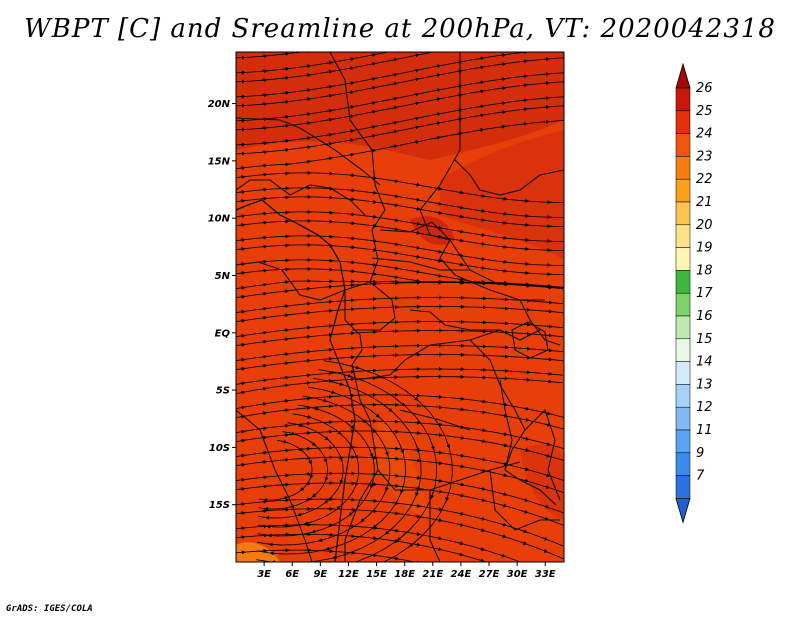 The height and width of the screenshot is (618, 800). What do you see at coordinates (376, 574) in the screenshot?
I see `lon-tick-label: 15E` at bounding box center [376, 574].